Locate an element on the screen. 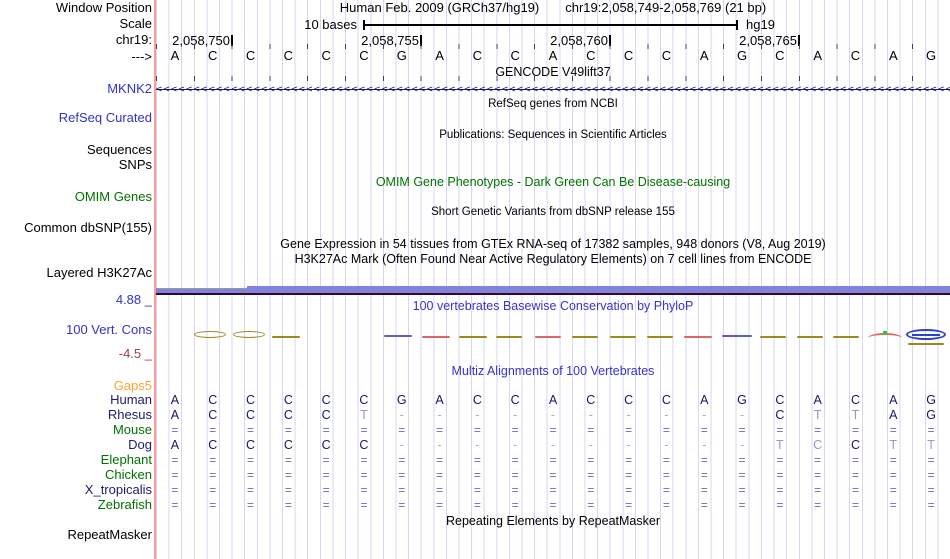 This screenshot has height=559, width=950. gencode-track-title: GENCODE V49lift37 is located at coordinates (553, 72).